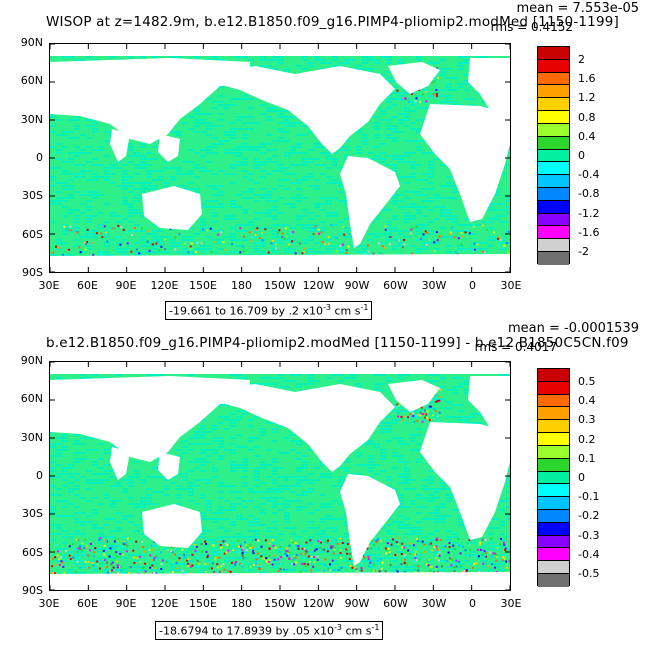 This screenshot has height=647, width=647. I want to click on colorbar-label: 0, so click(581, 155).